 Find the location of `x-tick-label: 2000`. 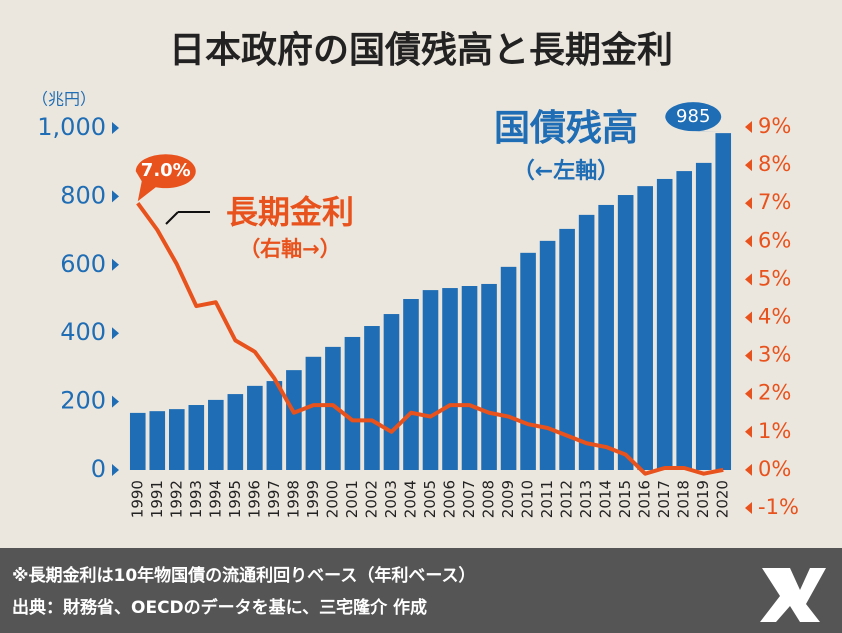

x-tick-label: 2000 is located at coordinates (332, 499).